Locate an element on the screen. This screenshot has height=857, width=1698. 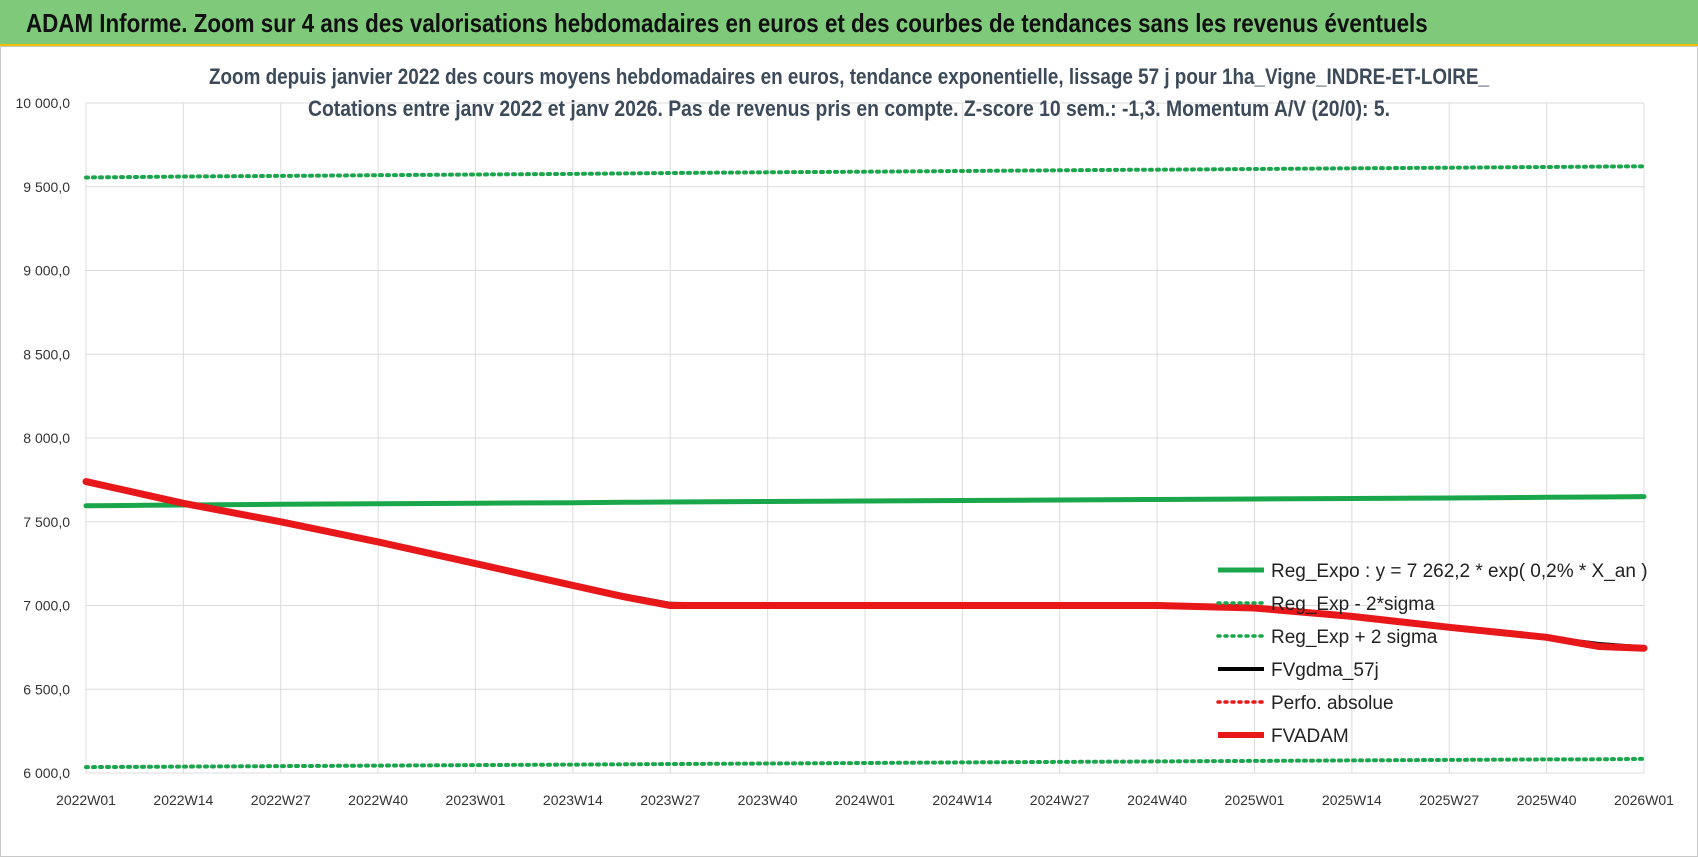
x-tick-label: 2024W27 is located at coordinates (1060, 800).